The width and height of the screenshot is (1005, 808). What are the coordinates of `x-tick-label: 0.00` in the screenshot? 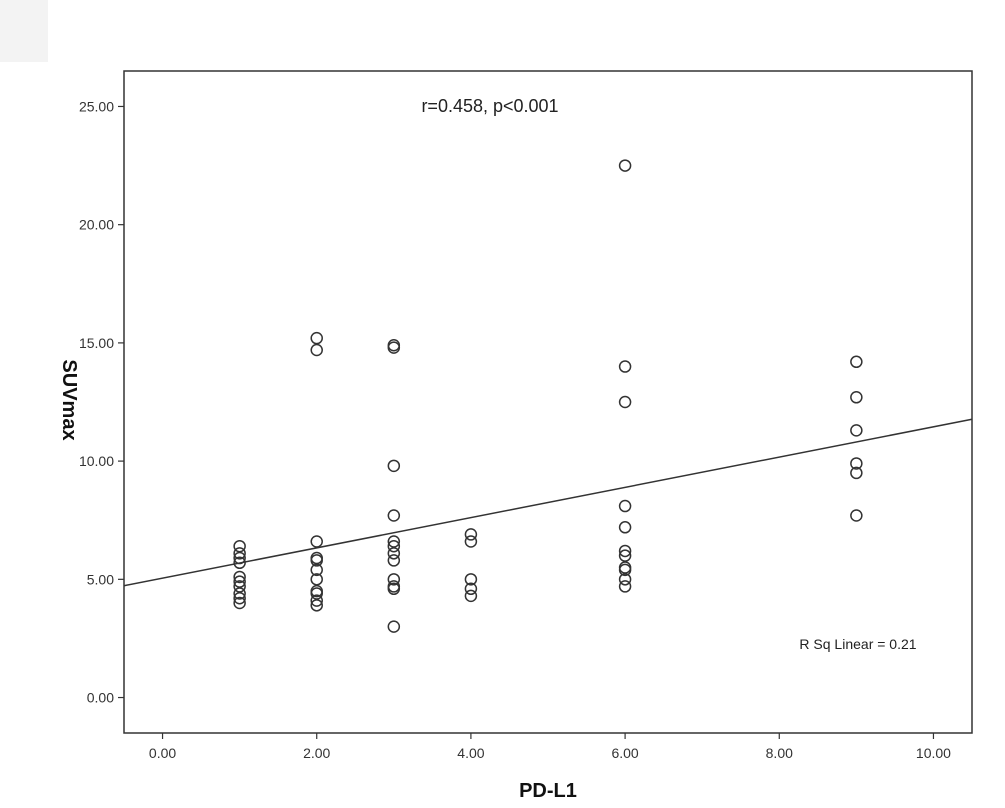 It's located at (162, 753).